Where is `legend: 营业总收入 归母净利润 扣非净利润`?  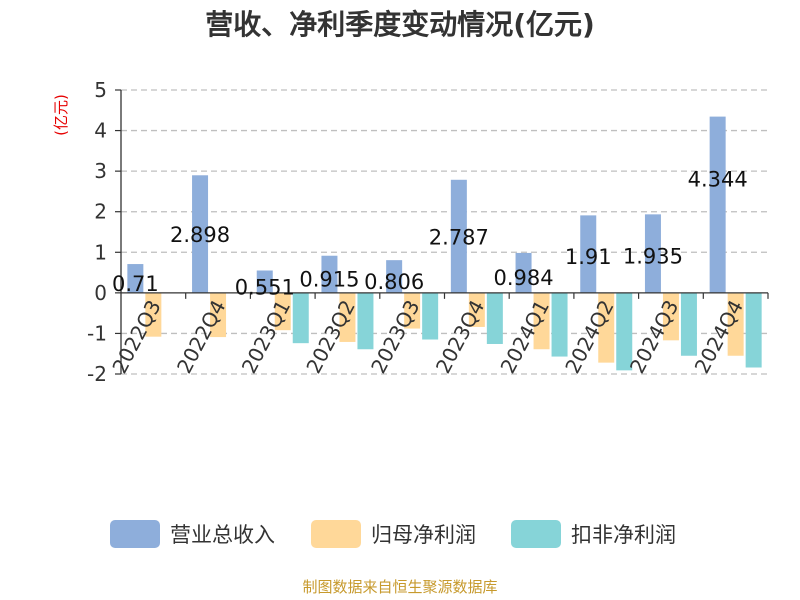
legend: 营业总收入 归母净利润 扣非净利润 is located at coordinates (393, 534).